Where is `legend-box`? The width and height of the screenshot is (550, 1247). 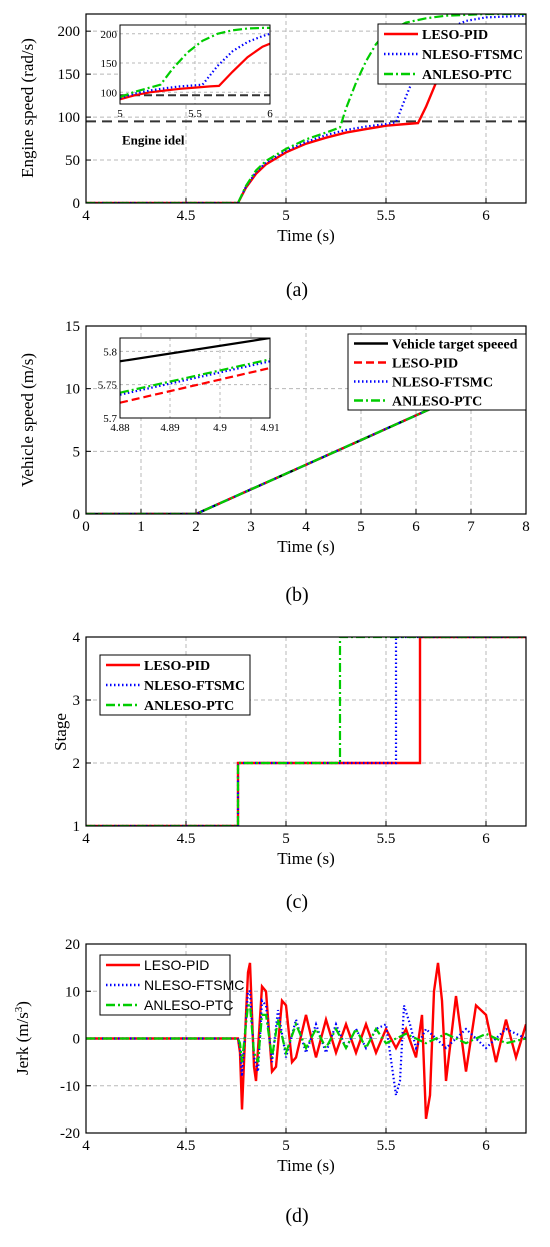
legend-box is located at coordinates (437, 372).